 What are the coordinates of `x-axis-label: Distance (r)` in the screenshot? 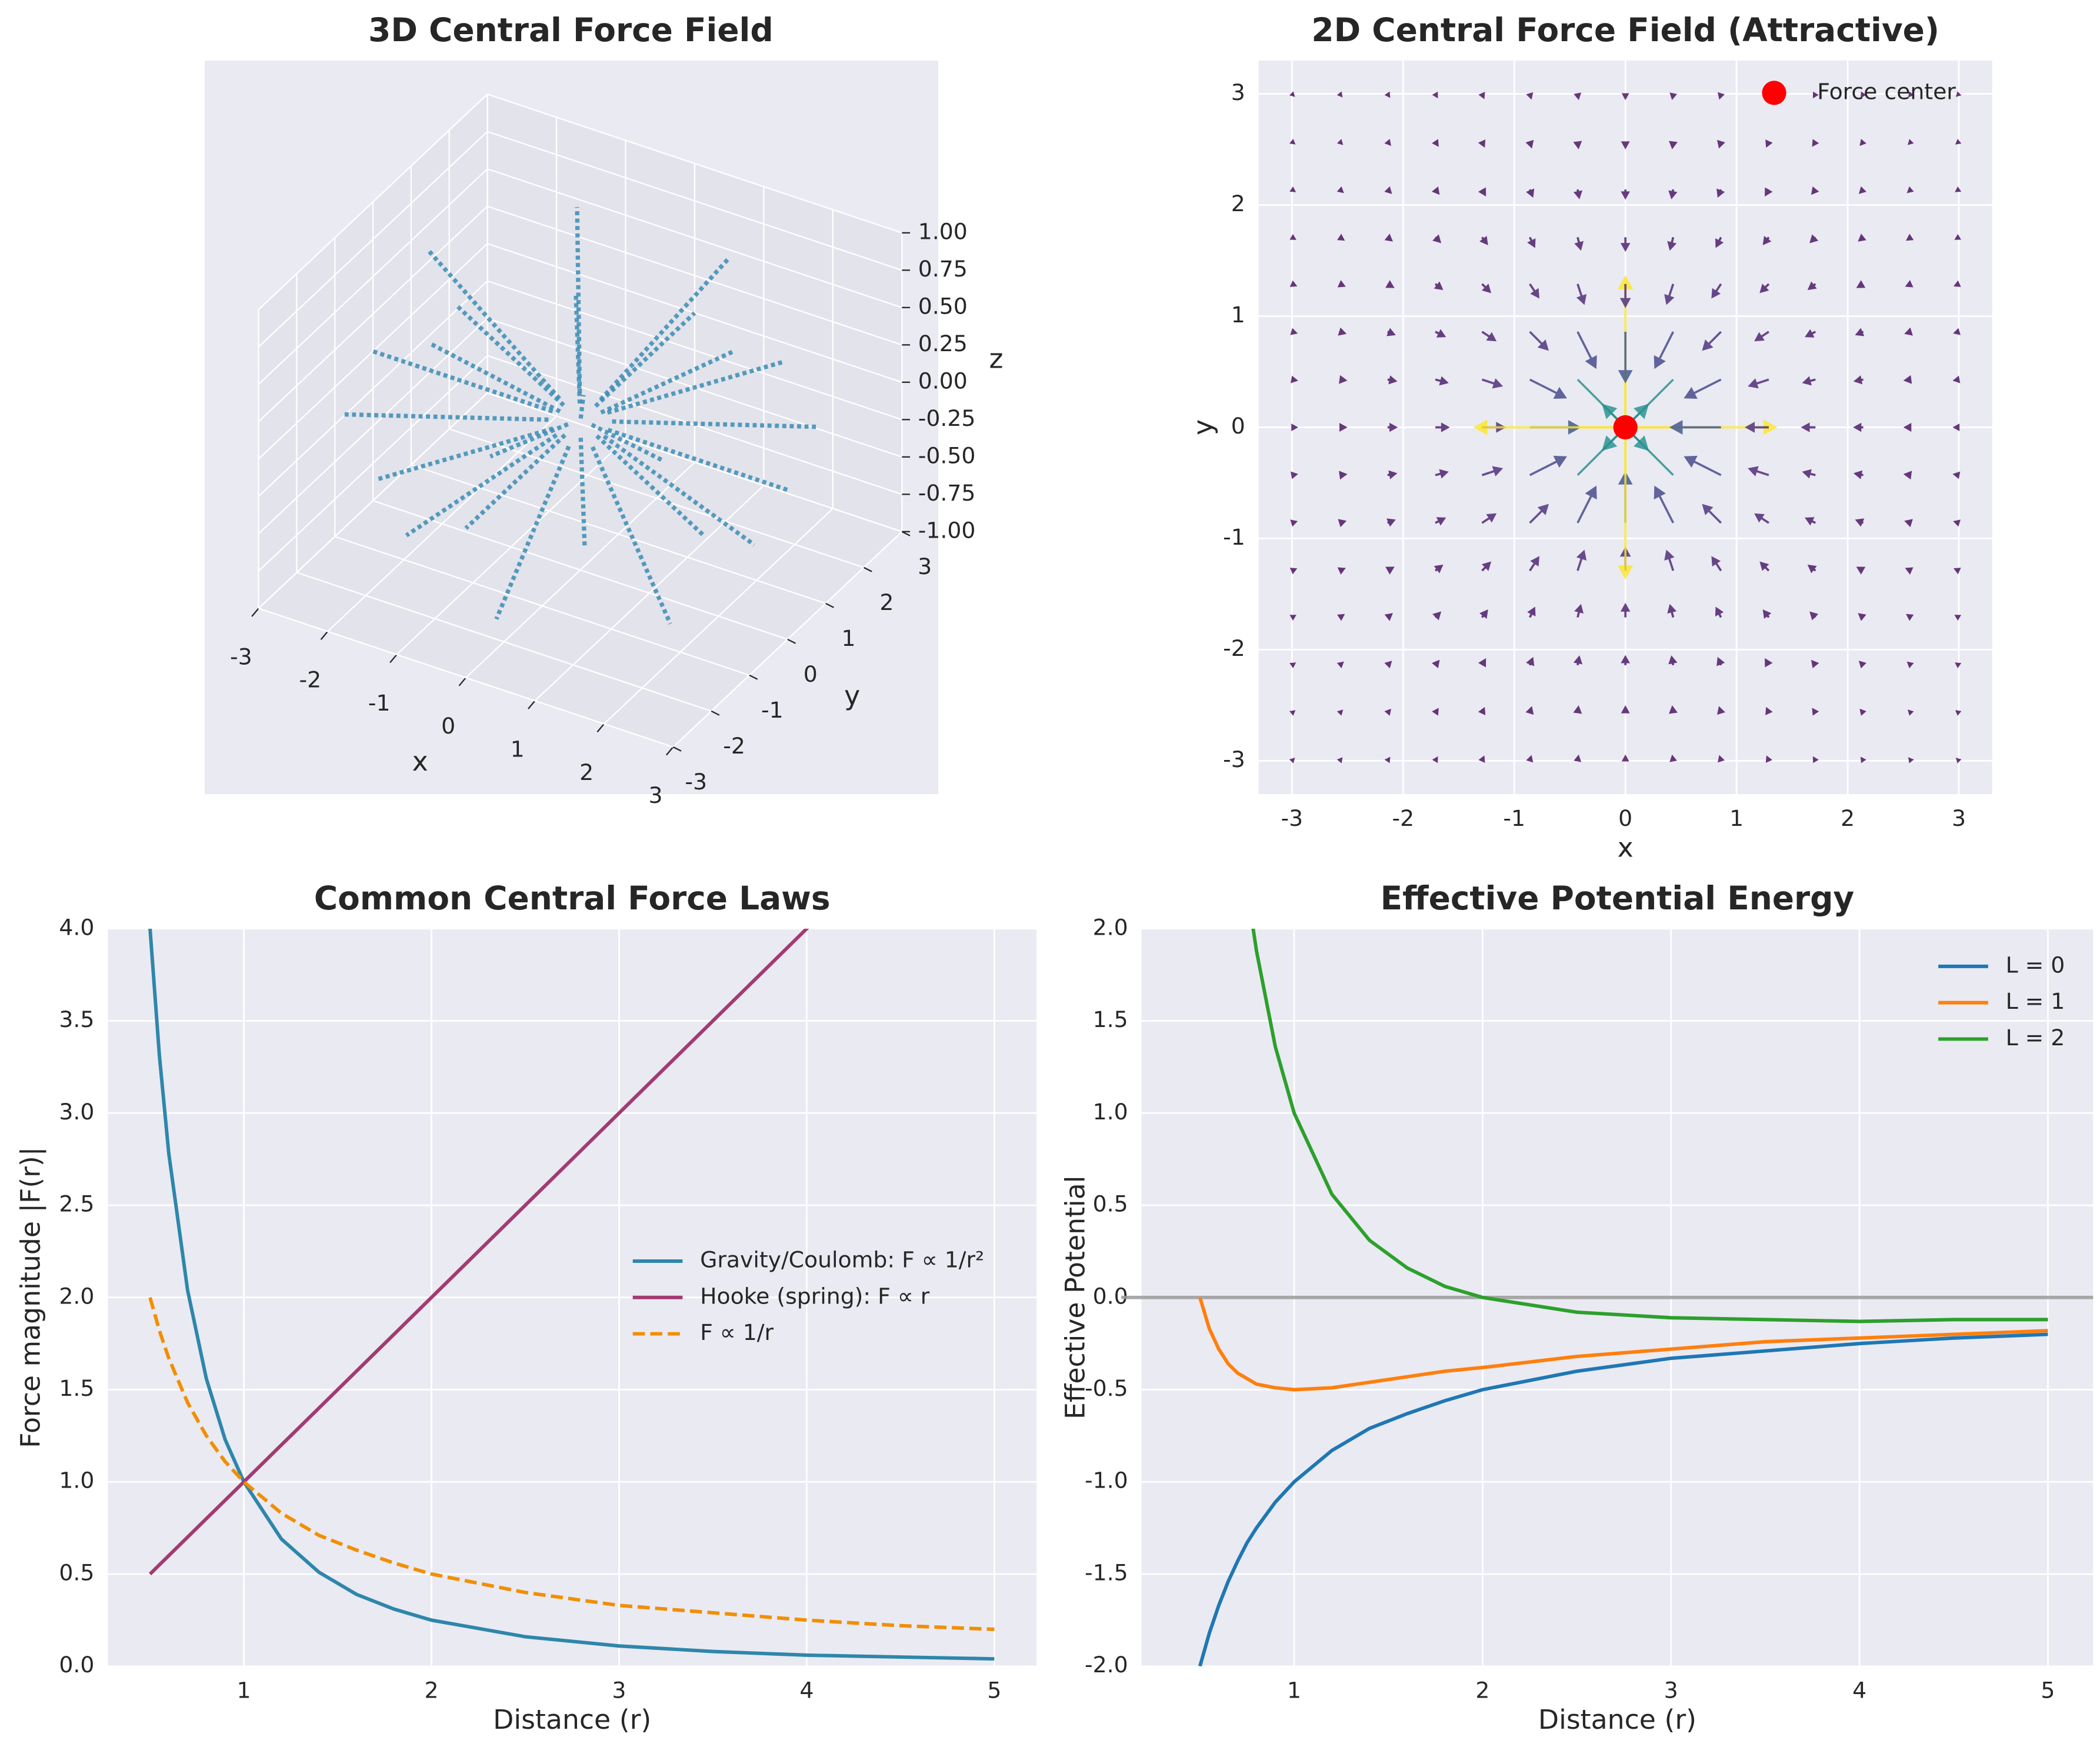 It's located at (572, 1719).